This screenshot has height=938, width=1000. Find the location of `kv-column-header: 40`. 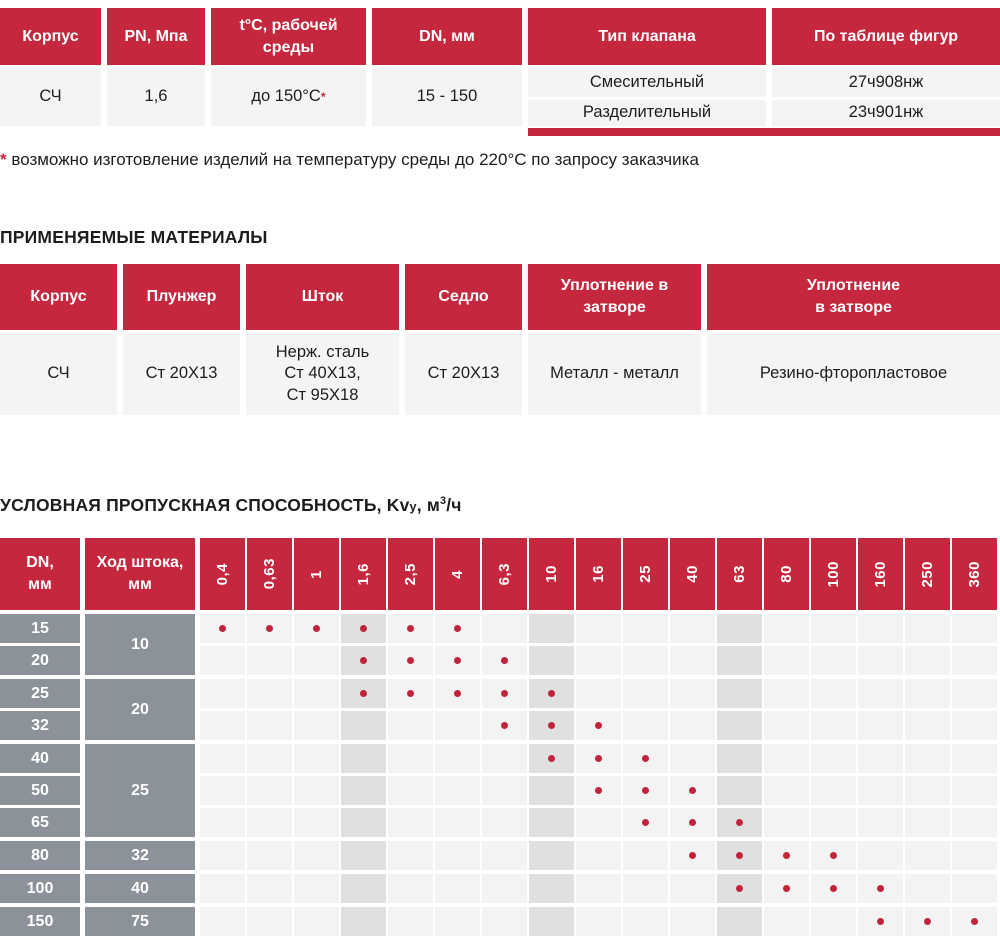

kv-column-header: 40 is located at coordinates (692, 574).